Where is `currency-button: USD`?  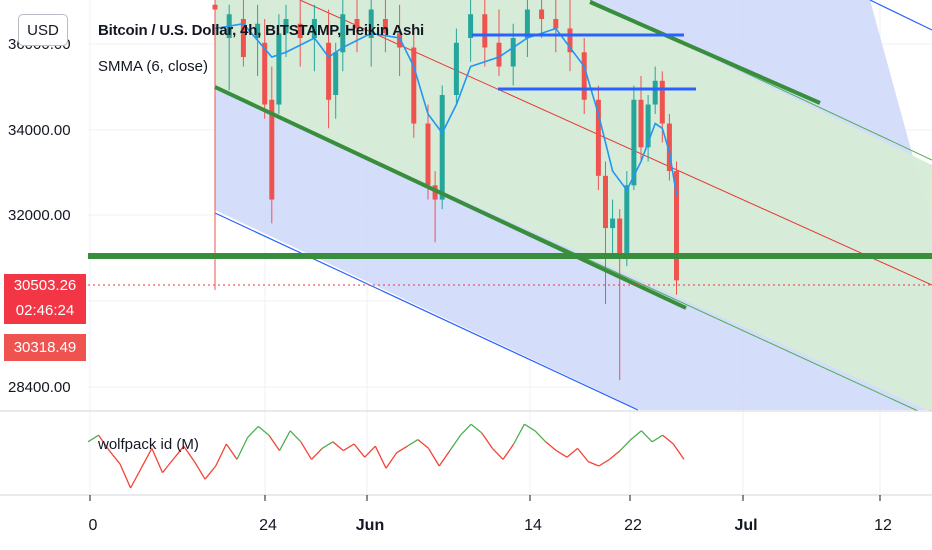
currency-button: USD is located at coordinates (43, 30).